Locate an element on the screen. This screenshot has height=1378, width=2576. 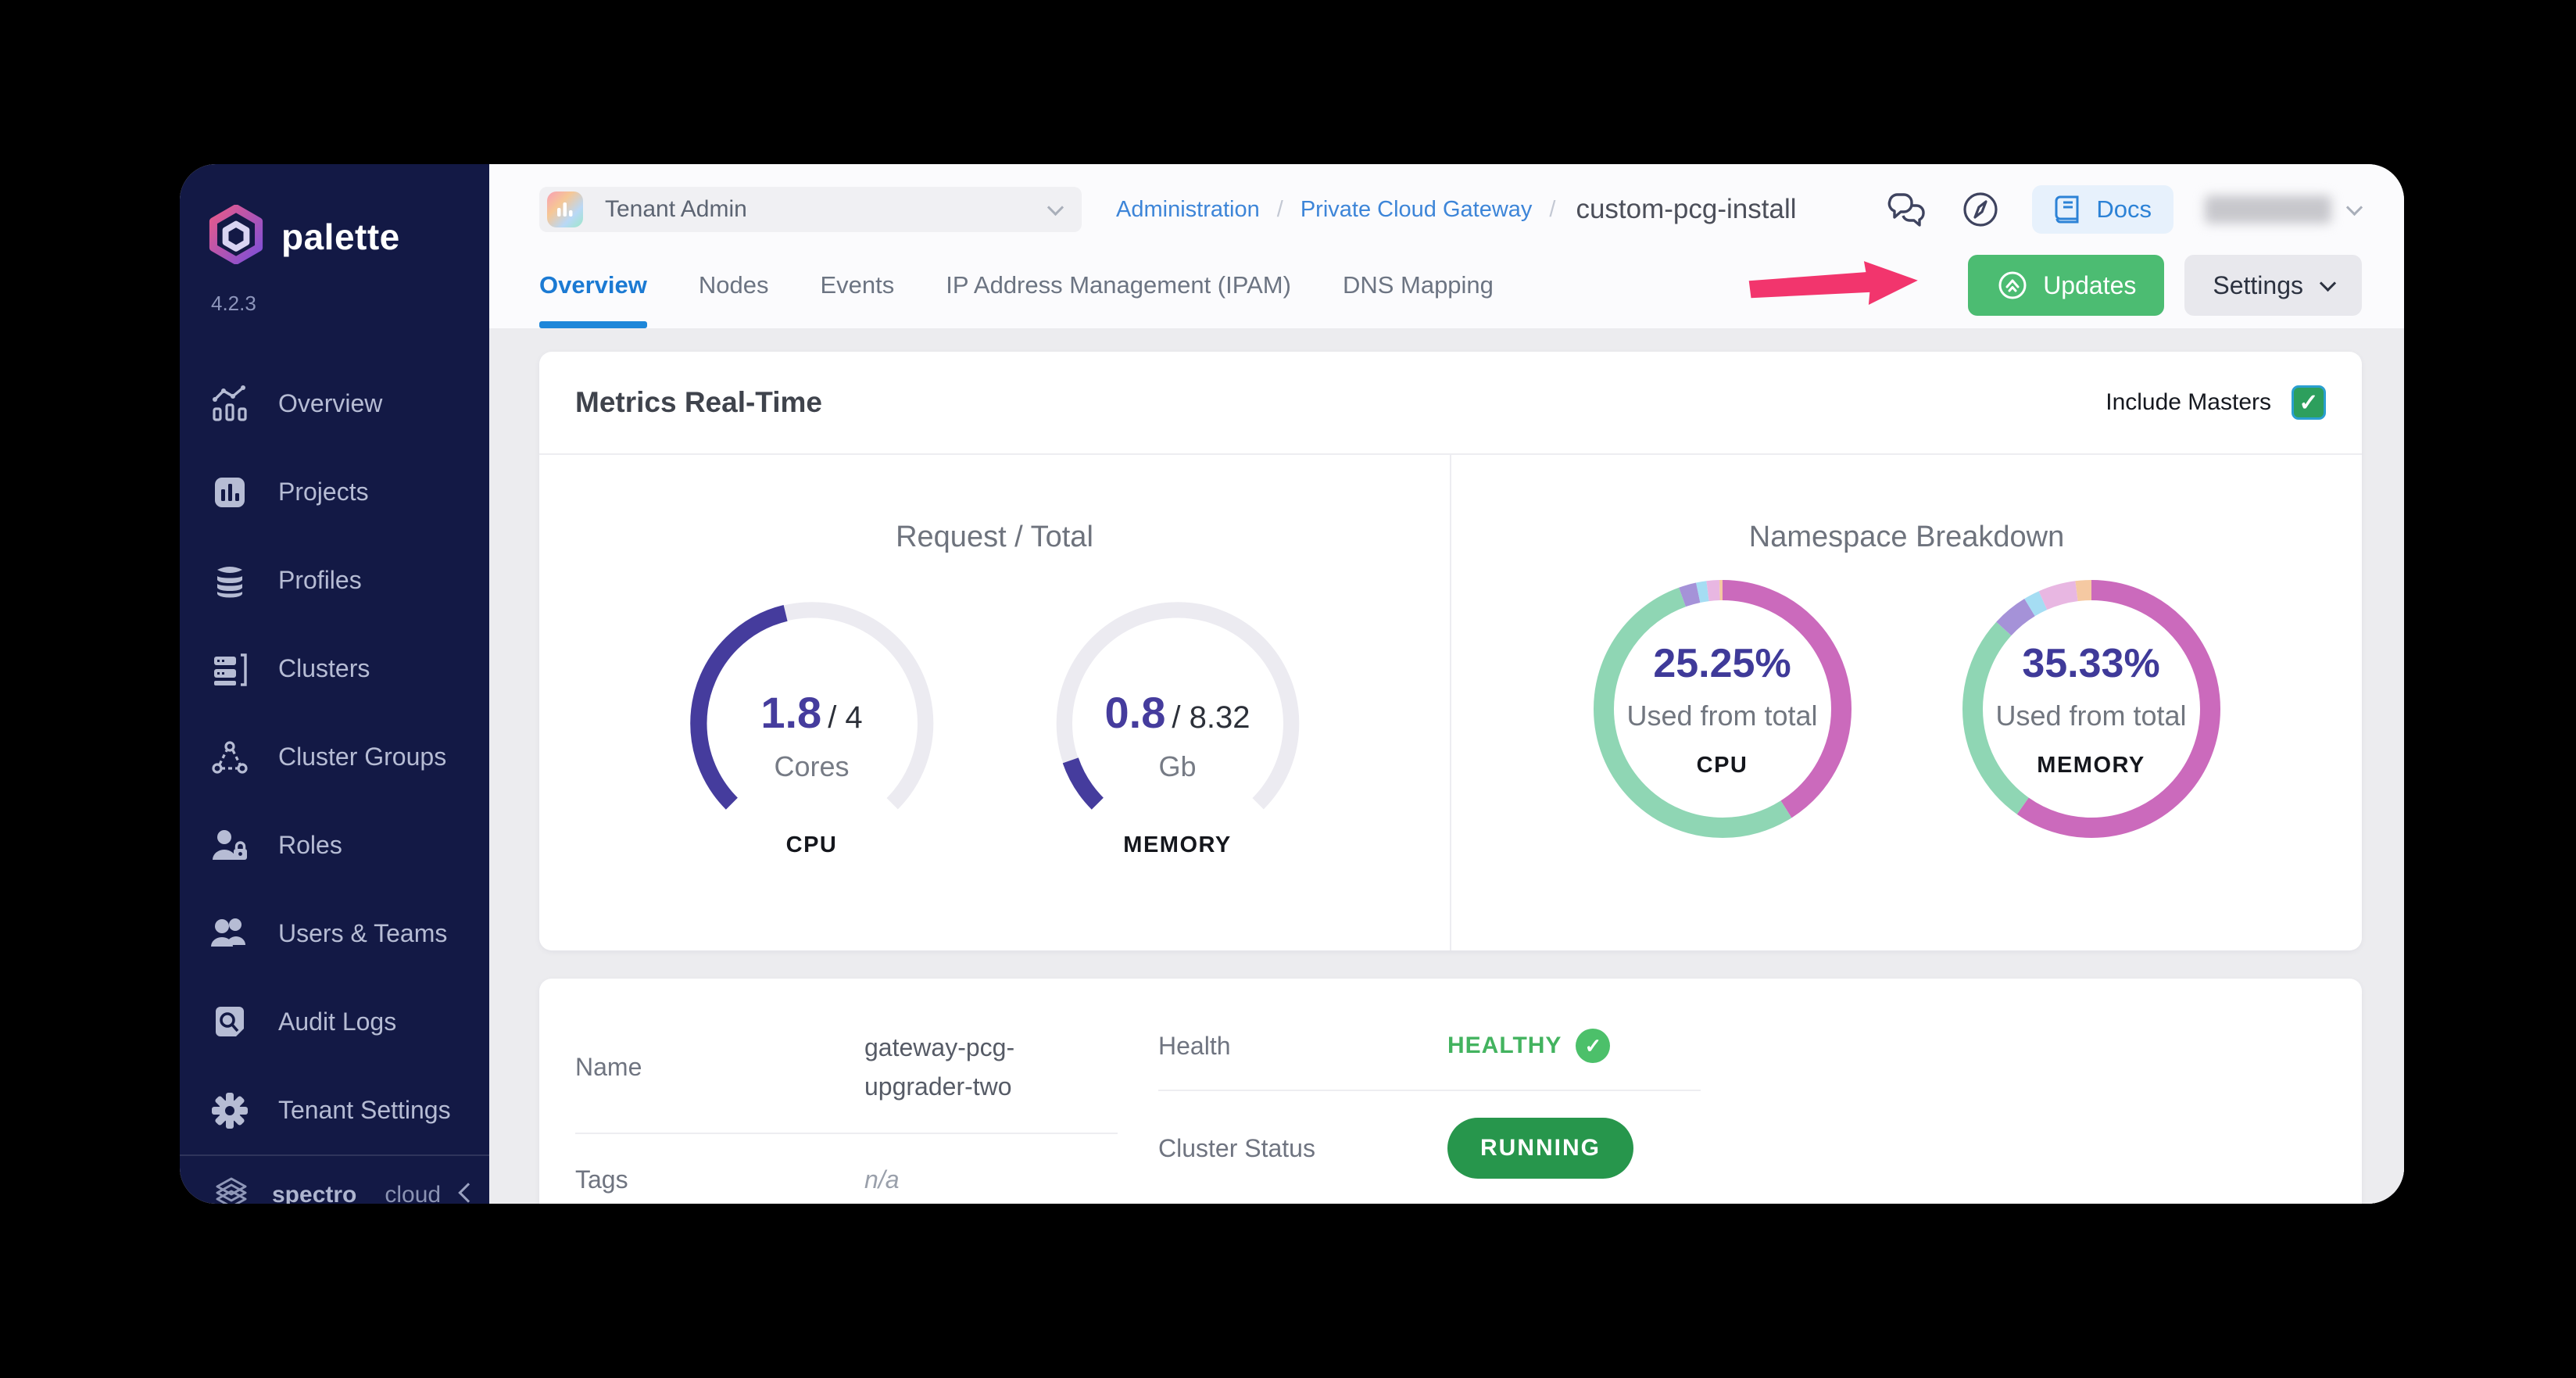
updates-button: Updates is located at coordinates (2066, 285).